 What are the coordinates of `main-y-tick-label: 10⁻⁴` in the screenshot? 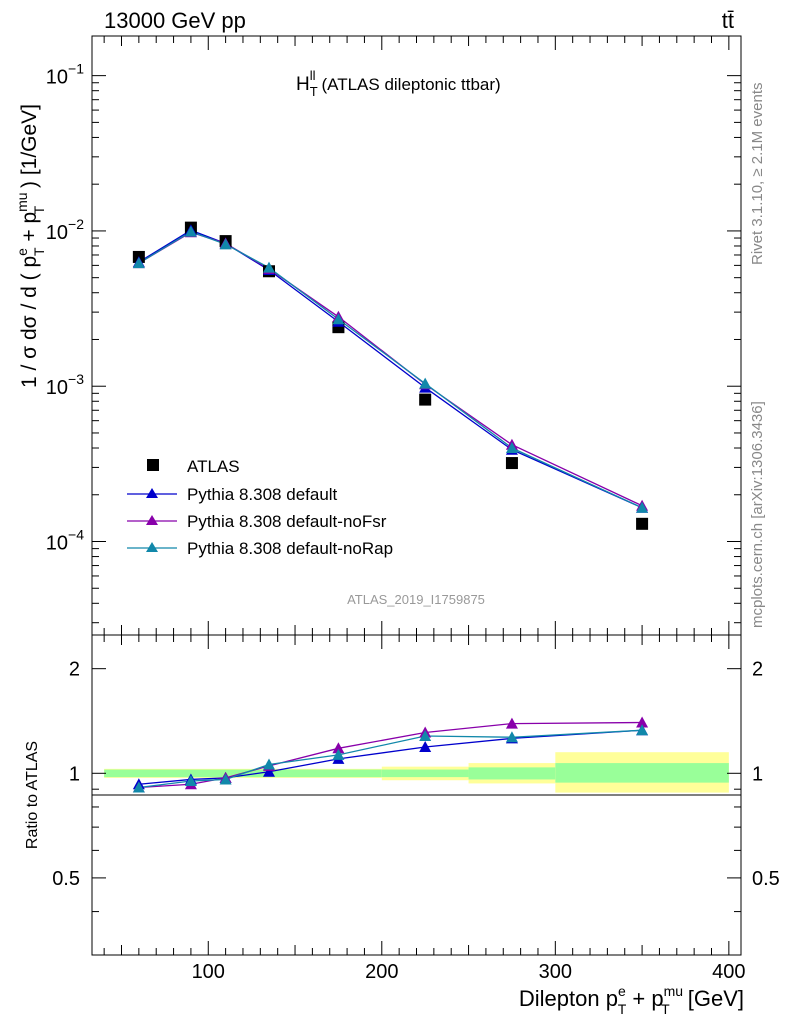 It's located at (65, 541).